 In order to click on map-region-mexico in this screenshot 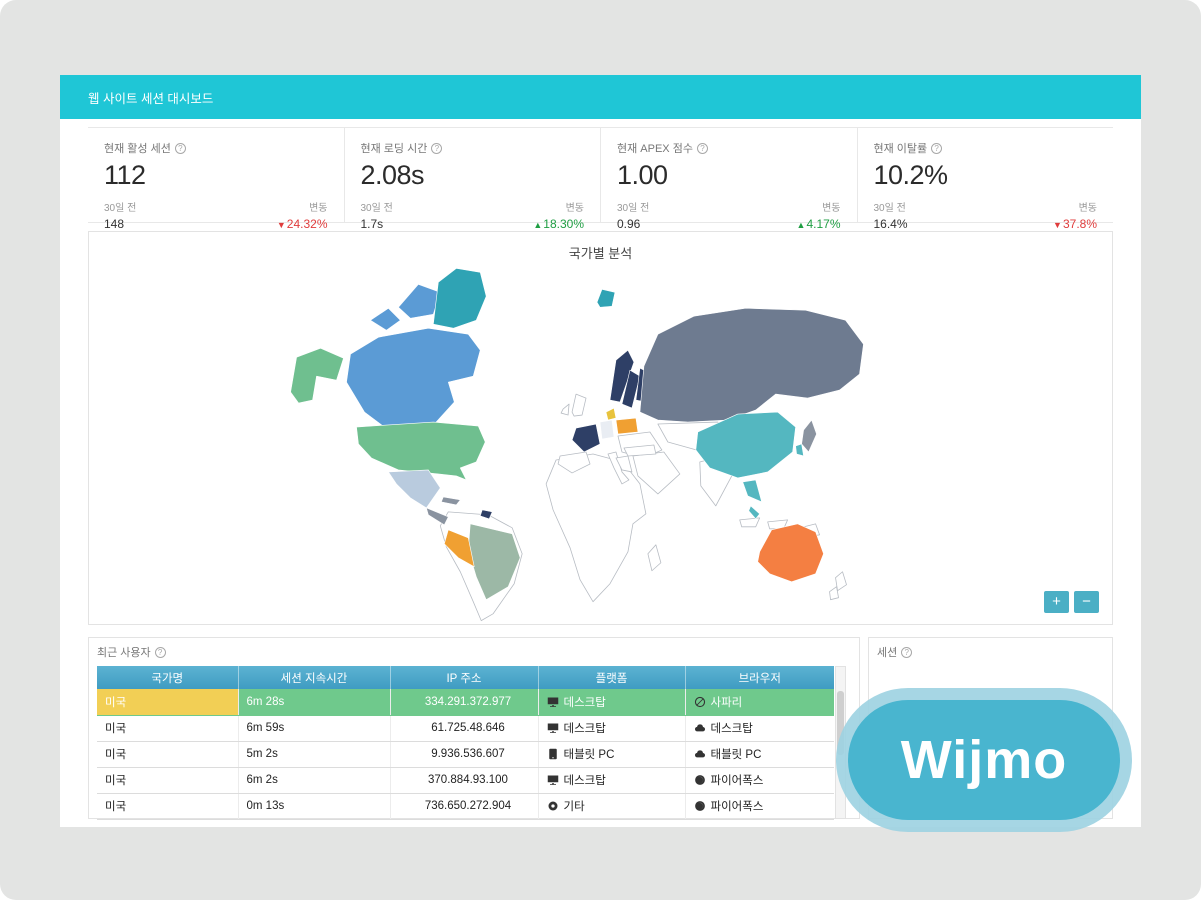, I will do `click(414, 489)`.